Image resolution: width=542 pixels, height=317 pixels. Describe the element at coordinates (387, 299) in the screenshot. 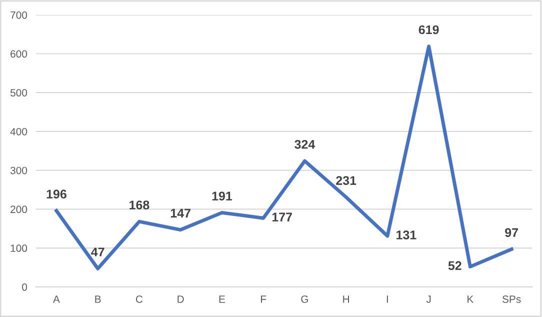

I see `x-tick-label: I` at that location.